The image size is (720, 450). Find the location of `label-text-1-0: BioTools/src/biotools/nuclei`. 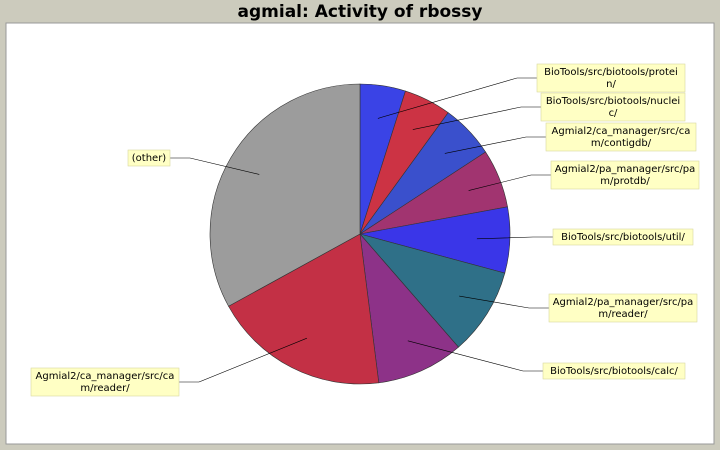

label-text-1-0: BioTools/src/biotools/nuclei is located at coordinates (613, 101).